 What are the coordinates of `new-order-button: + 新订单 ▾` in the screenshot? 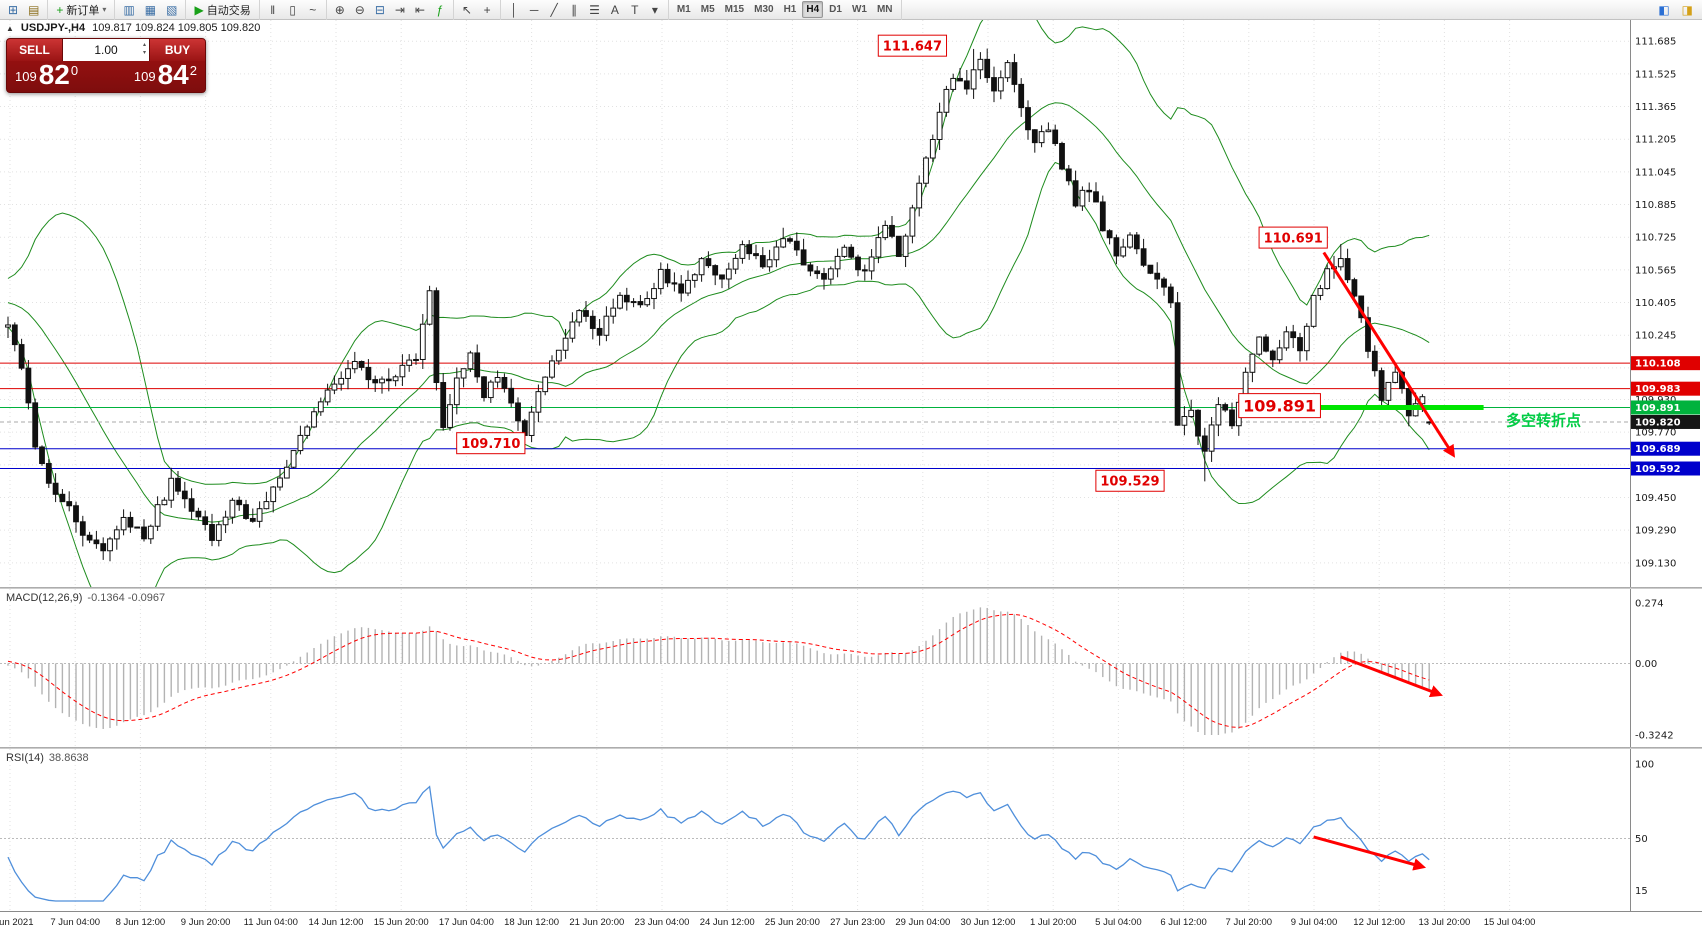 It's located at (81, 9).